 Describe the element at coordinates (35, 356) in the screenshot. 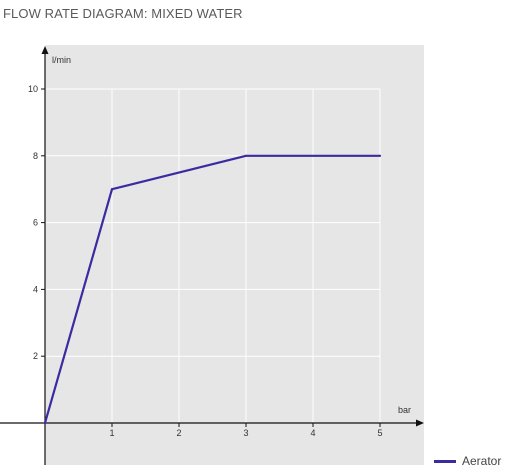

I see `y-tick-label: 2` at that location.